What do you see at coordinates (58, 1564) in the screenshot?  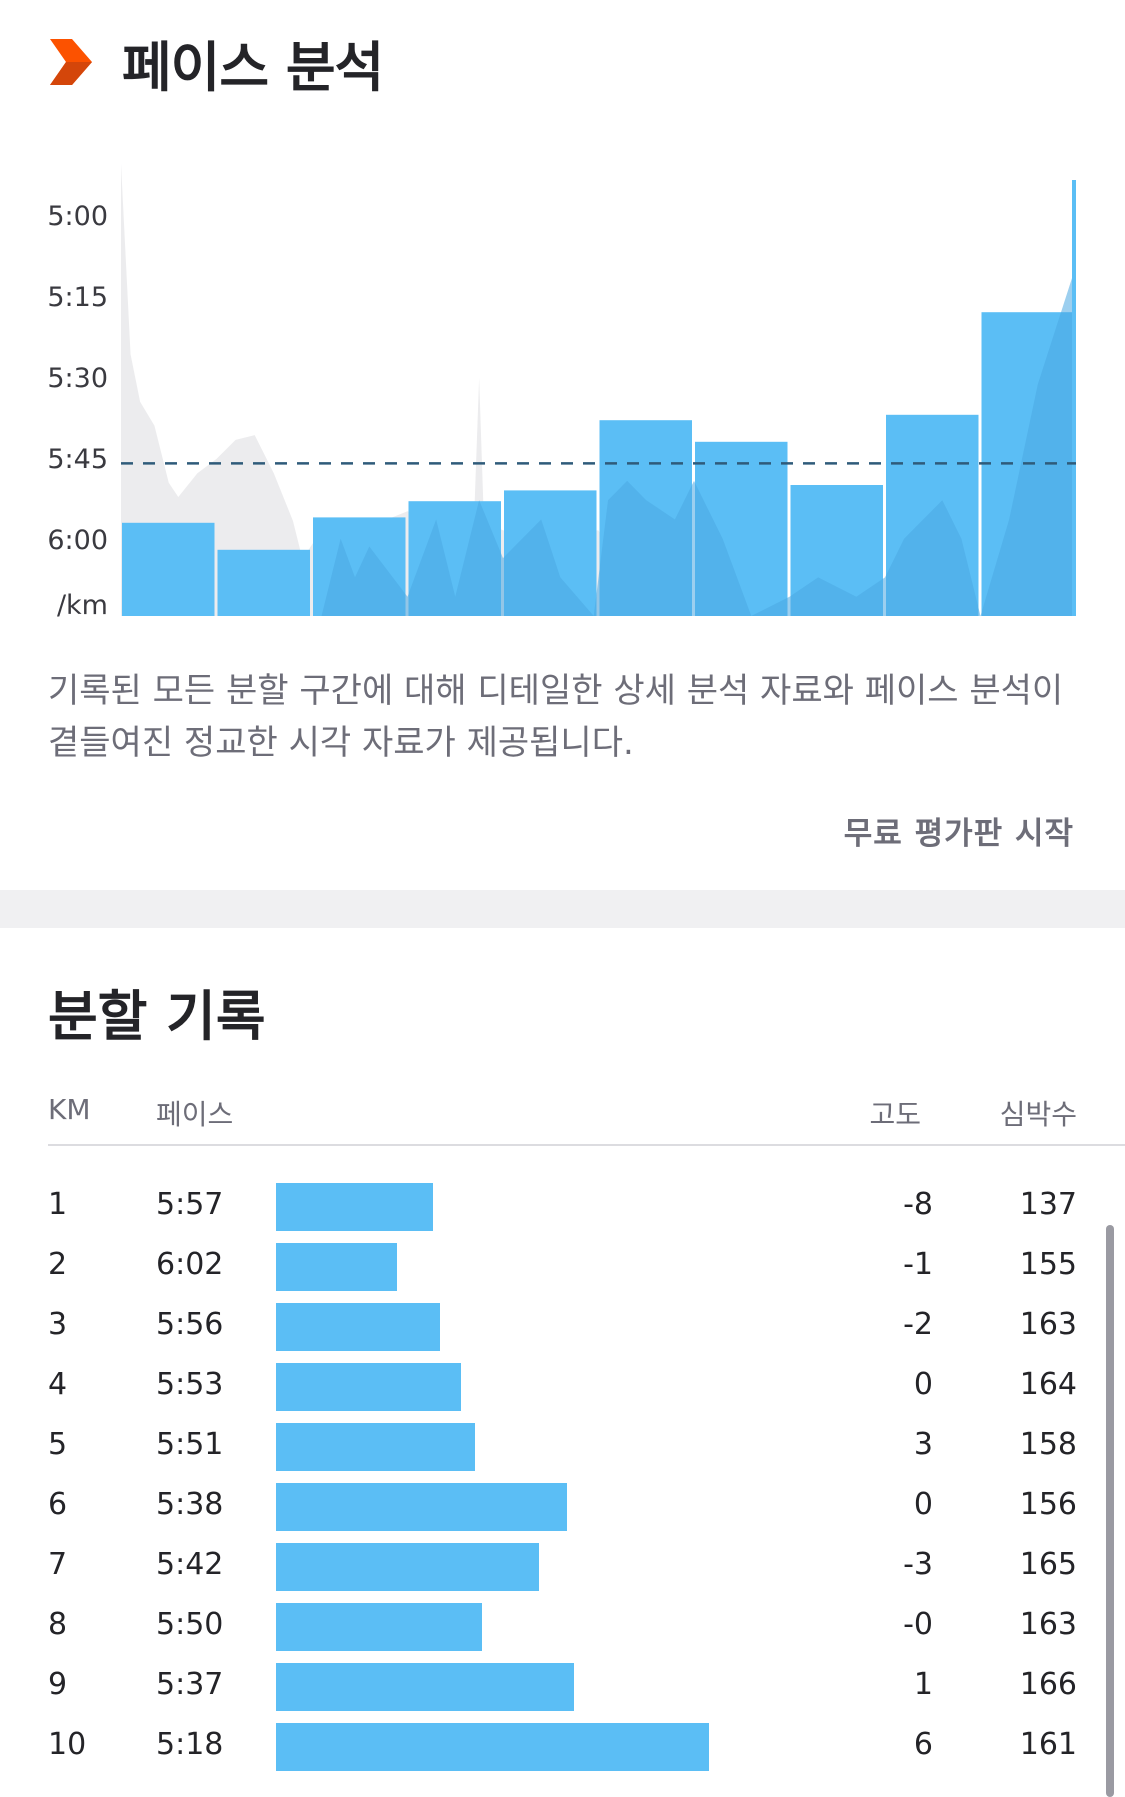 I see `split-km: 7` at bounding box center [58, 1564].